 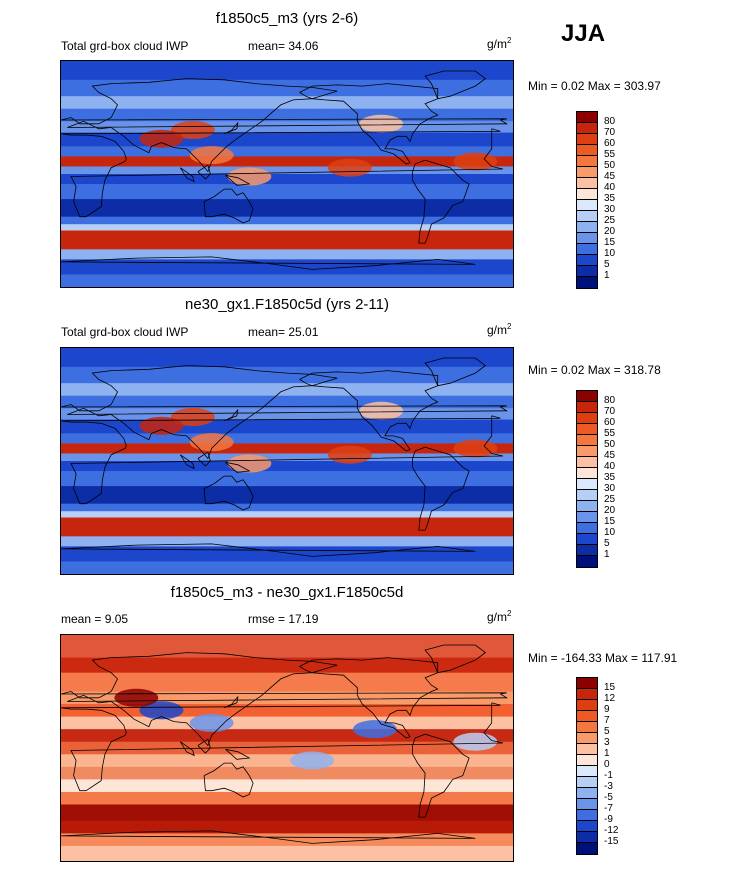 What do you see at coordinates (608, 808) in the screenshot?
I see `colorbar-tick-label: -7` at bounding box center [608, 808].